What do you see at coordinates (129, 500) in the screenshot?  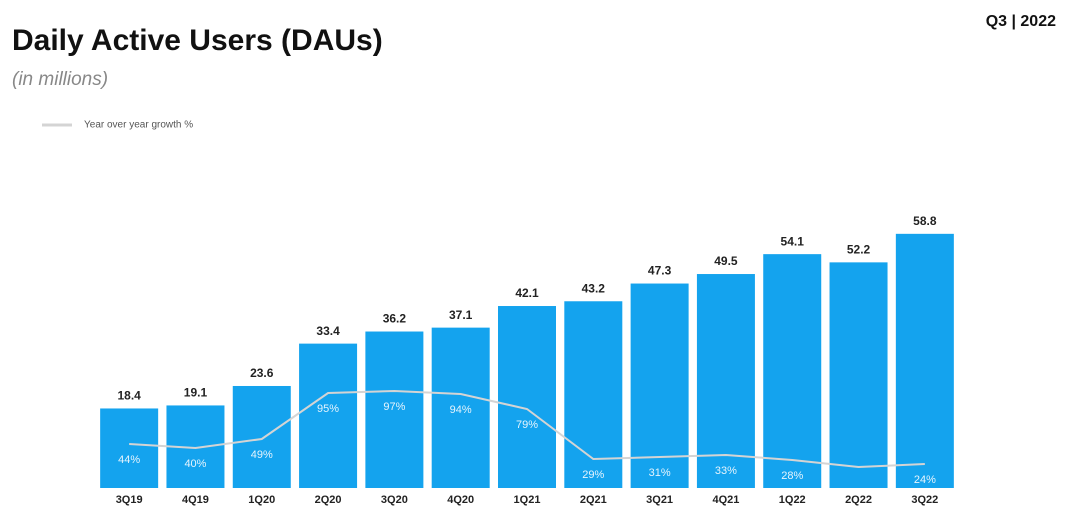 I see `x-tick-label: 3Q19` at bounding box center [129, 500].